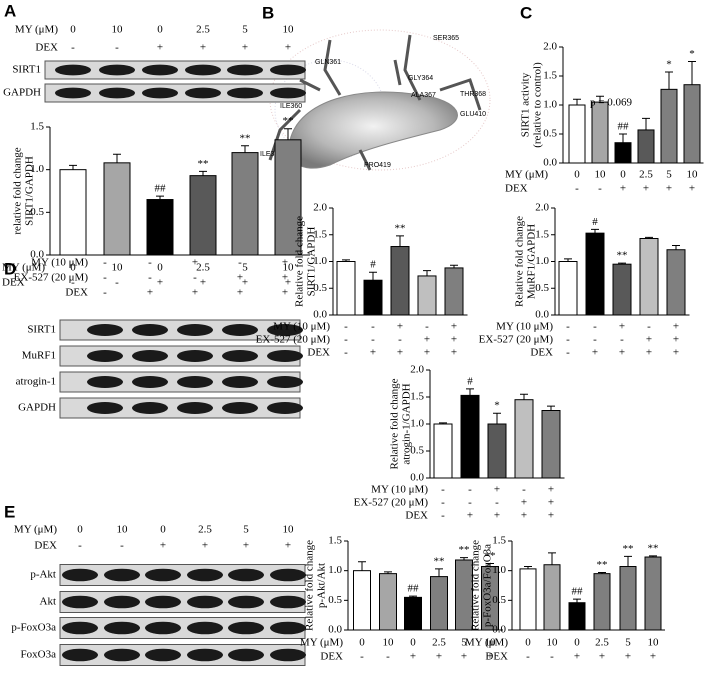 The width and height of the screenshot is (709, 674). What do you see at coordinates (473, 94) in the screenshot?
I see `residue-label: THR368` at bounding box center [473, 94].